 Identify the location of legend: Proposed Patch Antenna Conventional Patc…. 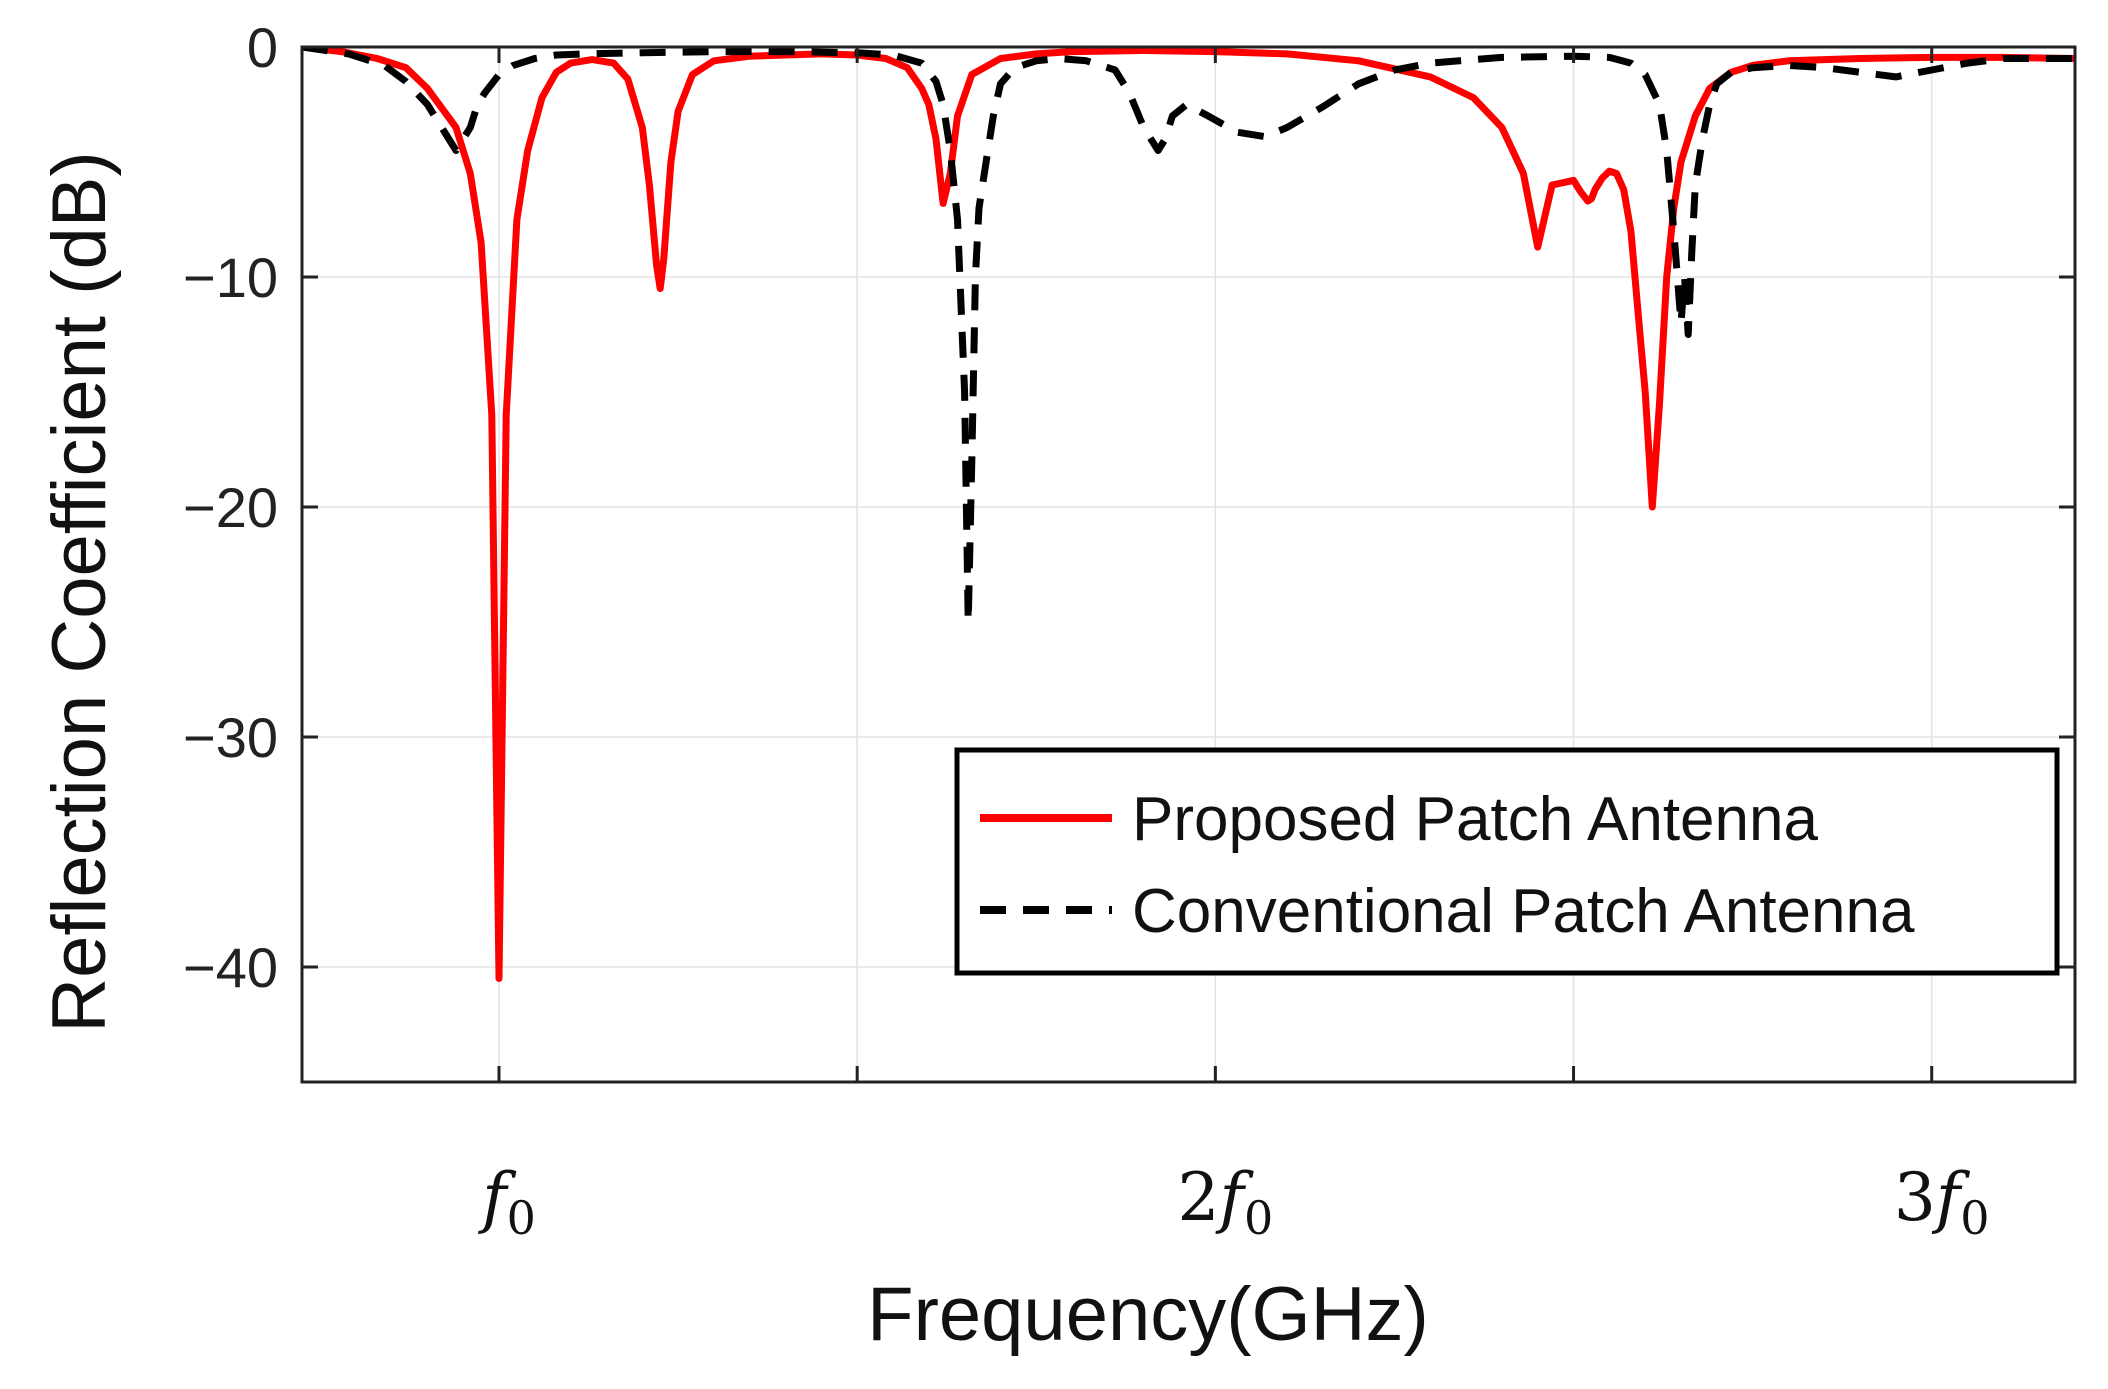
(1507, 861).